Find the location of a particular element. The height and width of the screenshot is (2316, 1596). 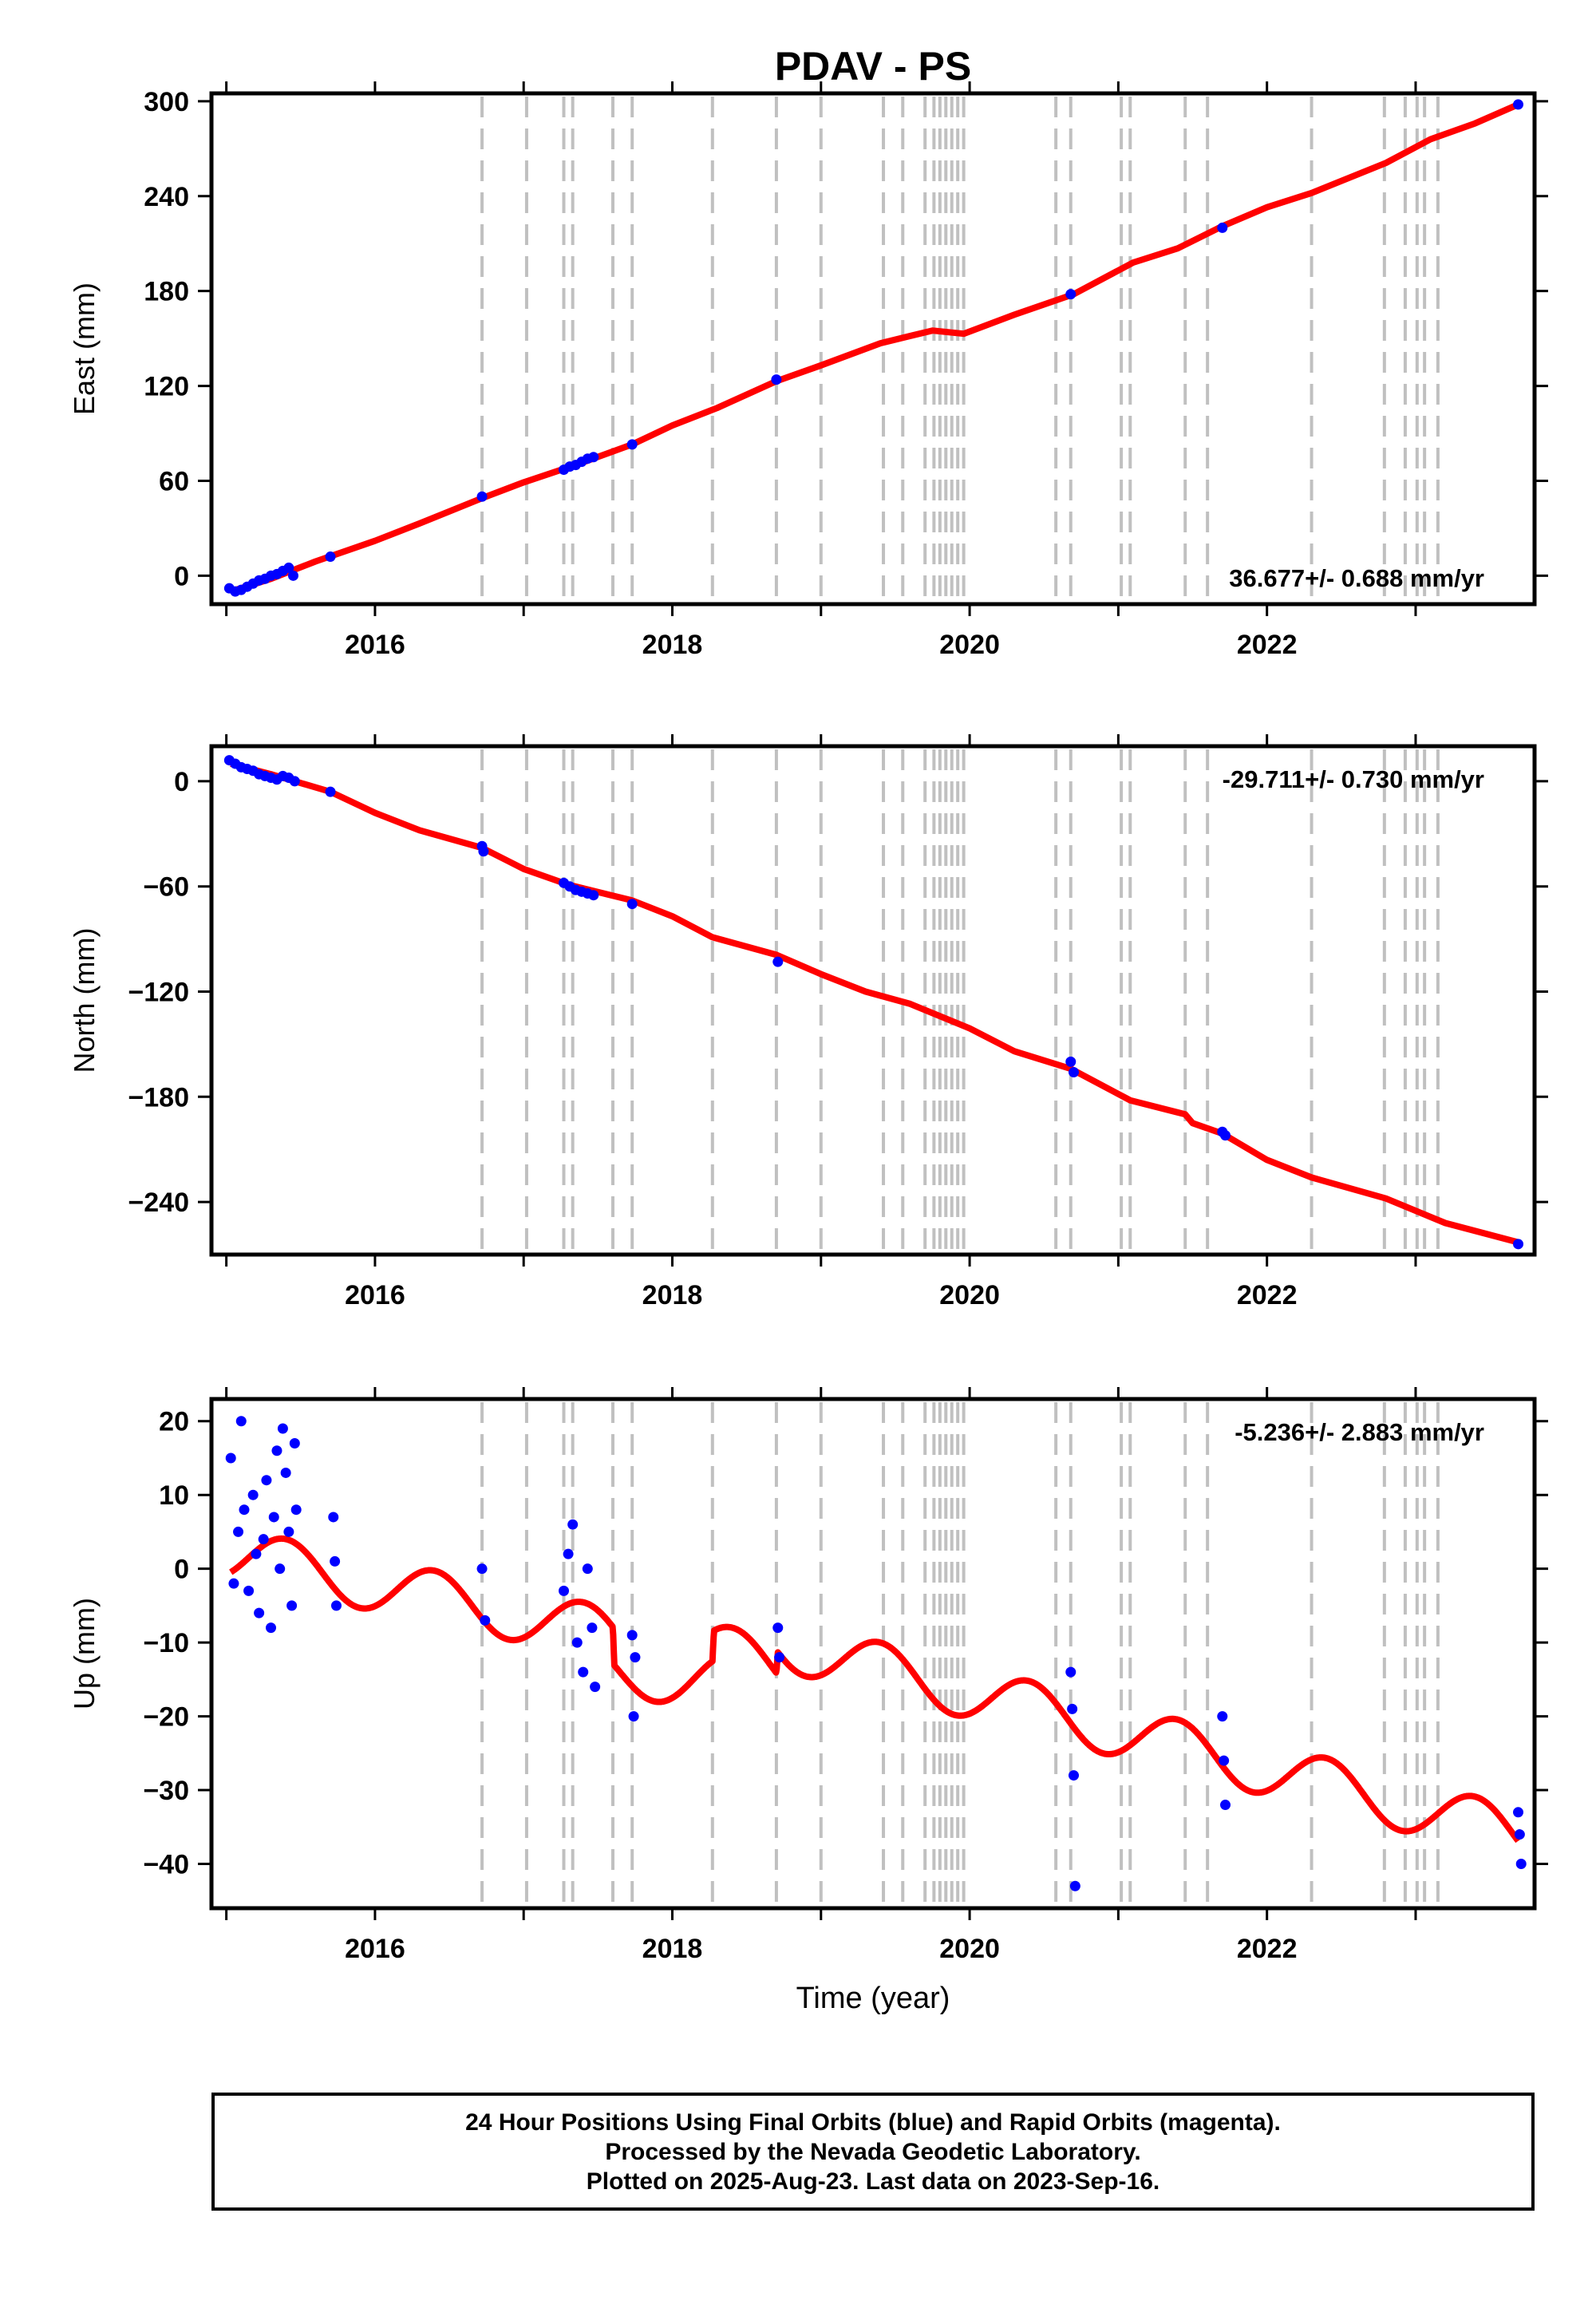

east-ytick-label-240: 240 is located at coordinates (166, 197).